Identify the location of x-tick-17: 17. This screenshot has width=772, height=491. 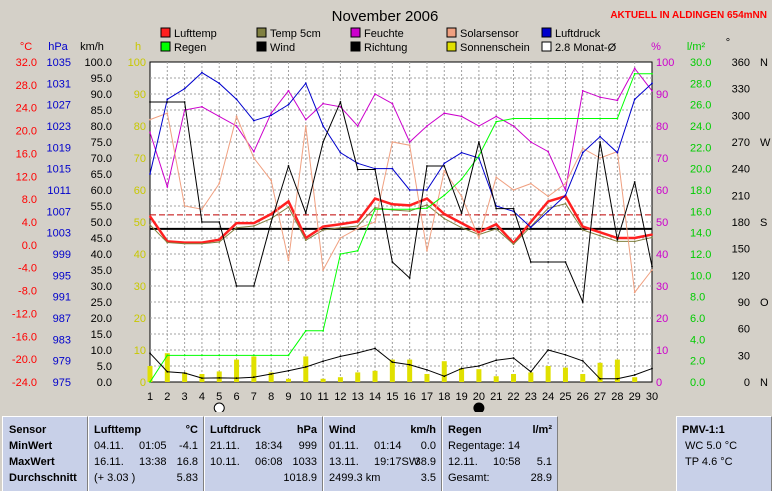
(427, 397).